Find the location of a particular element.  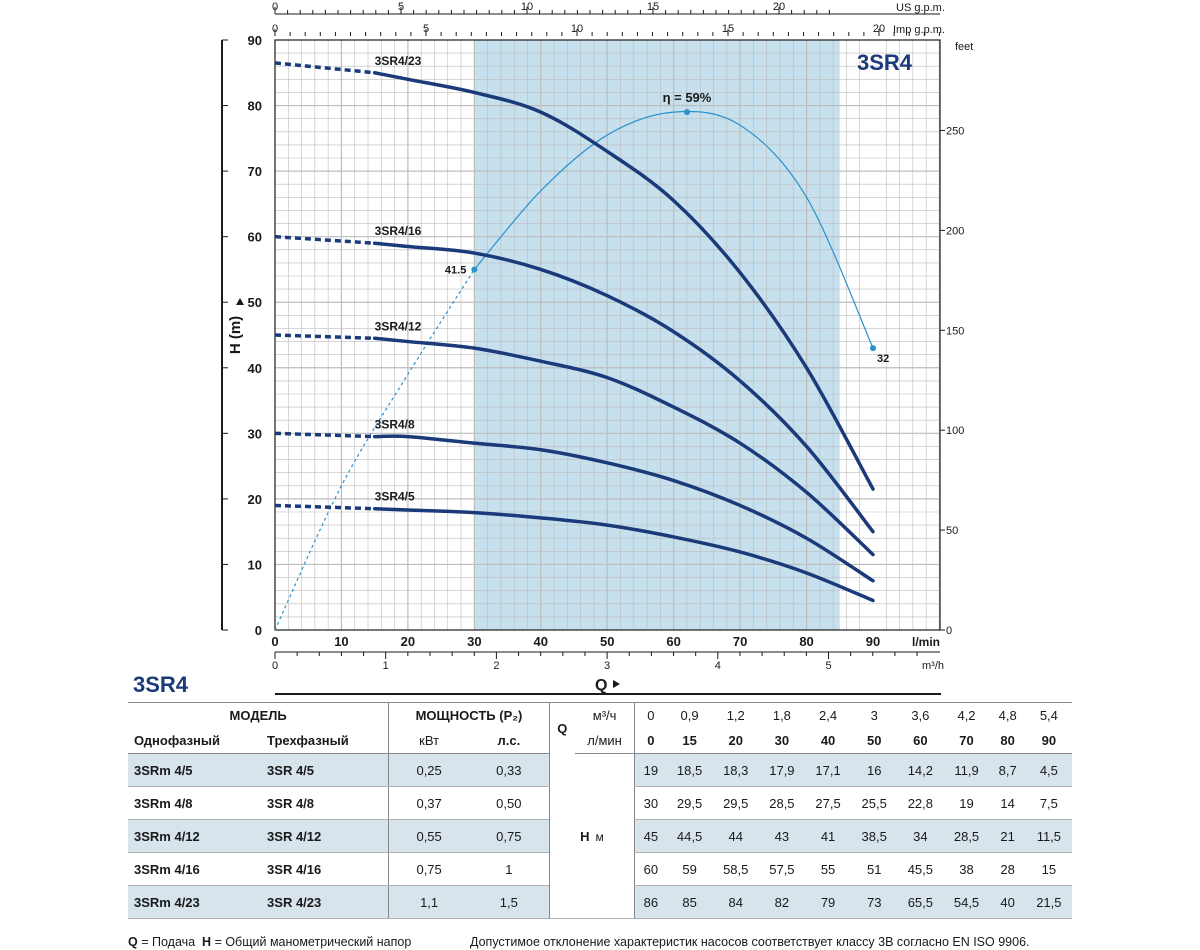

q-lmin-cell: 30 is located at coordinates (781, 741).